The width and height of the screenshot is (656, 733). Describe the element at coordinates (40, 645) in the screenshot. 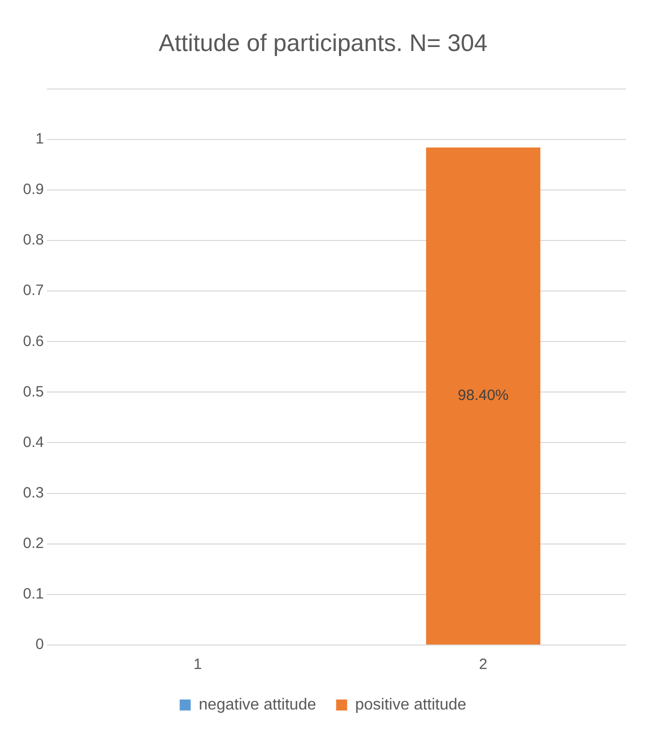

I see `y-tick-label: 0` at that location.